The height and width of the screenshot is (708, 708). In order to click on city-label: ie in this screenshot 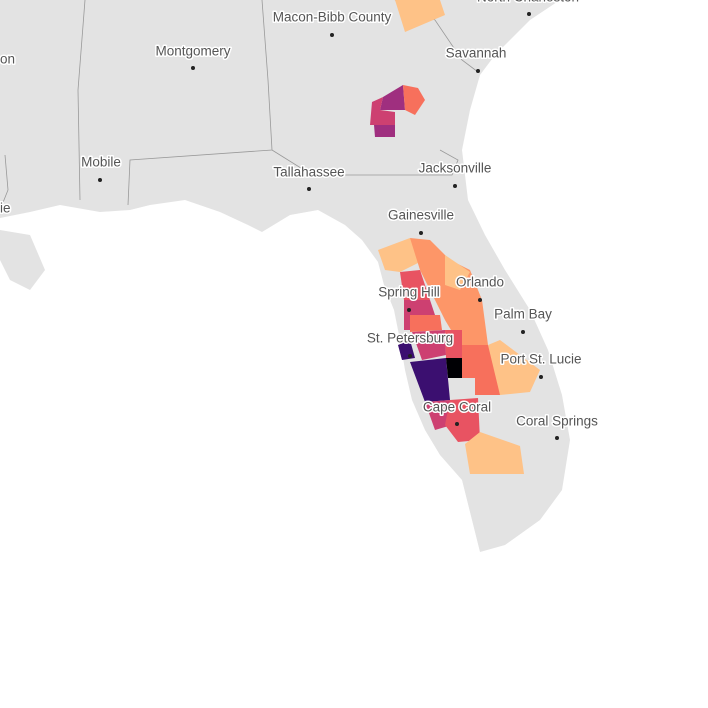, I will do `click(5, 208)`.